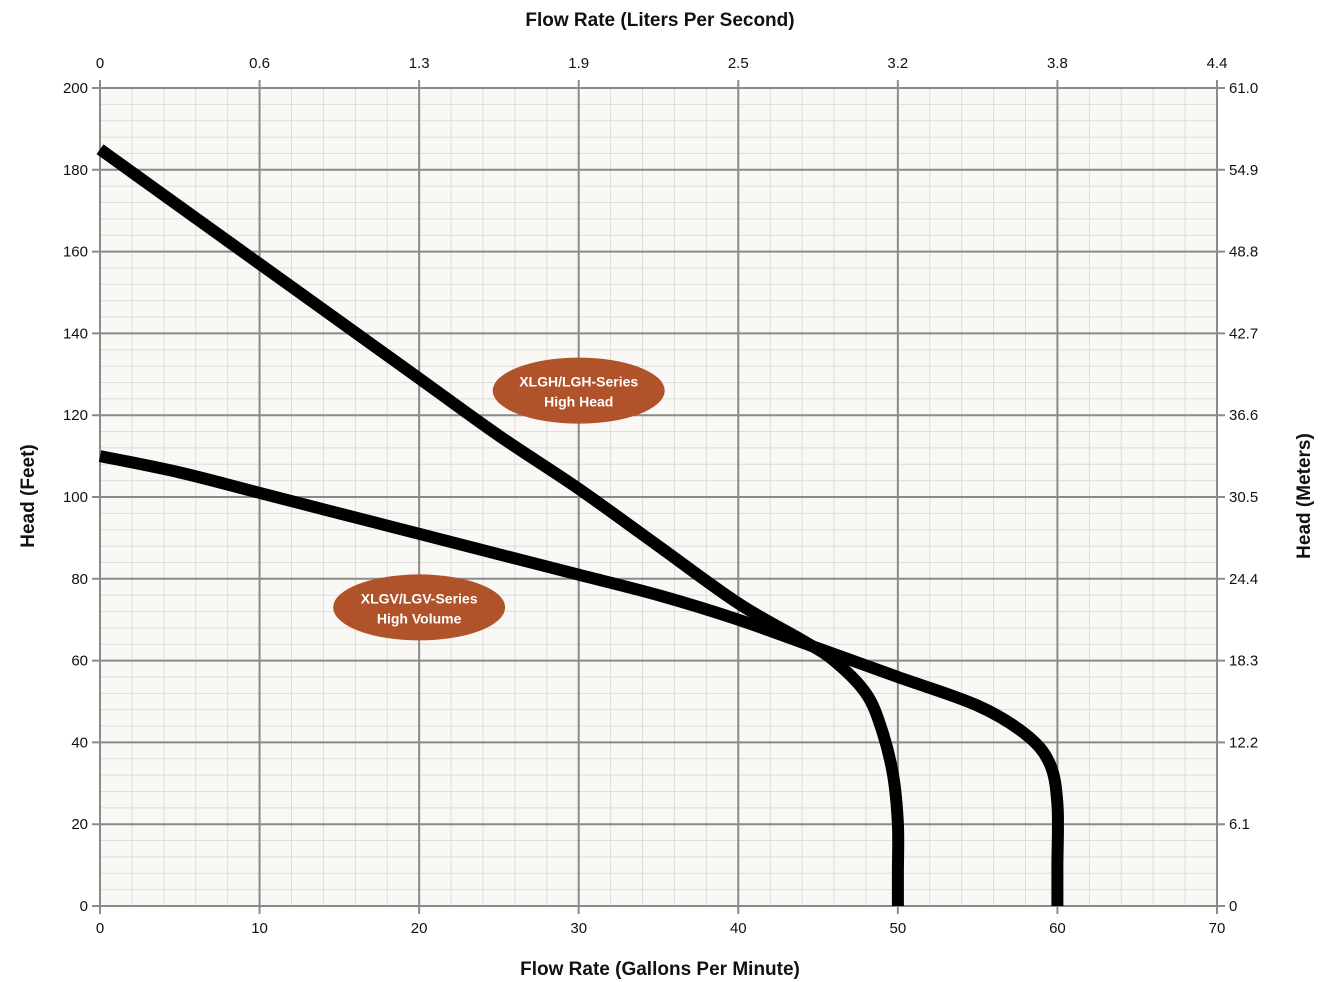 The height and width of the screenshot is (982, 1320). I want to click on x-axis-title: Flow Rate (Gallons Per Minute), so click(660, 969).